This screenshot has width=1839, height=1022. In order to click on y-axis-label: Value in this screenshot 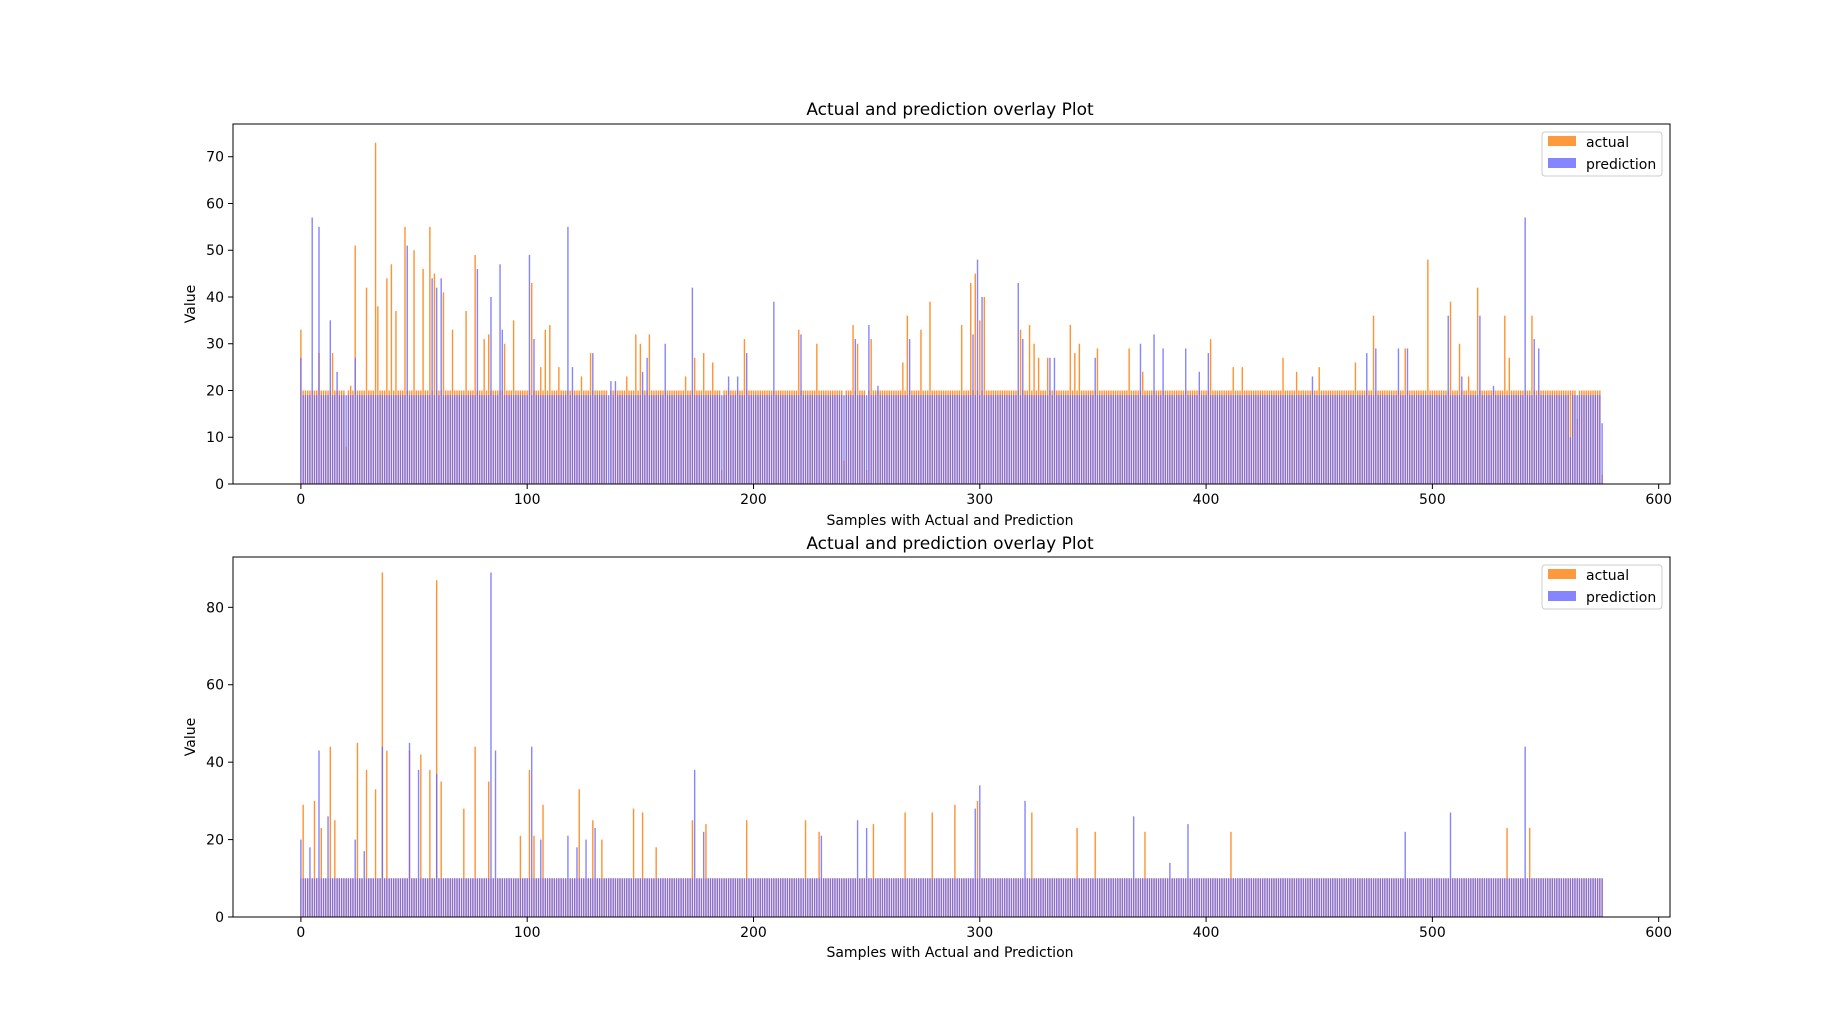, I will do `click(191, 737)`.